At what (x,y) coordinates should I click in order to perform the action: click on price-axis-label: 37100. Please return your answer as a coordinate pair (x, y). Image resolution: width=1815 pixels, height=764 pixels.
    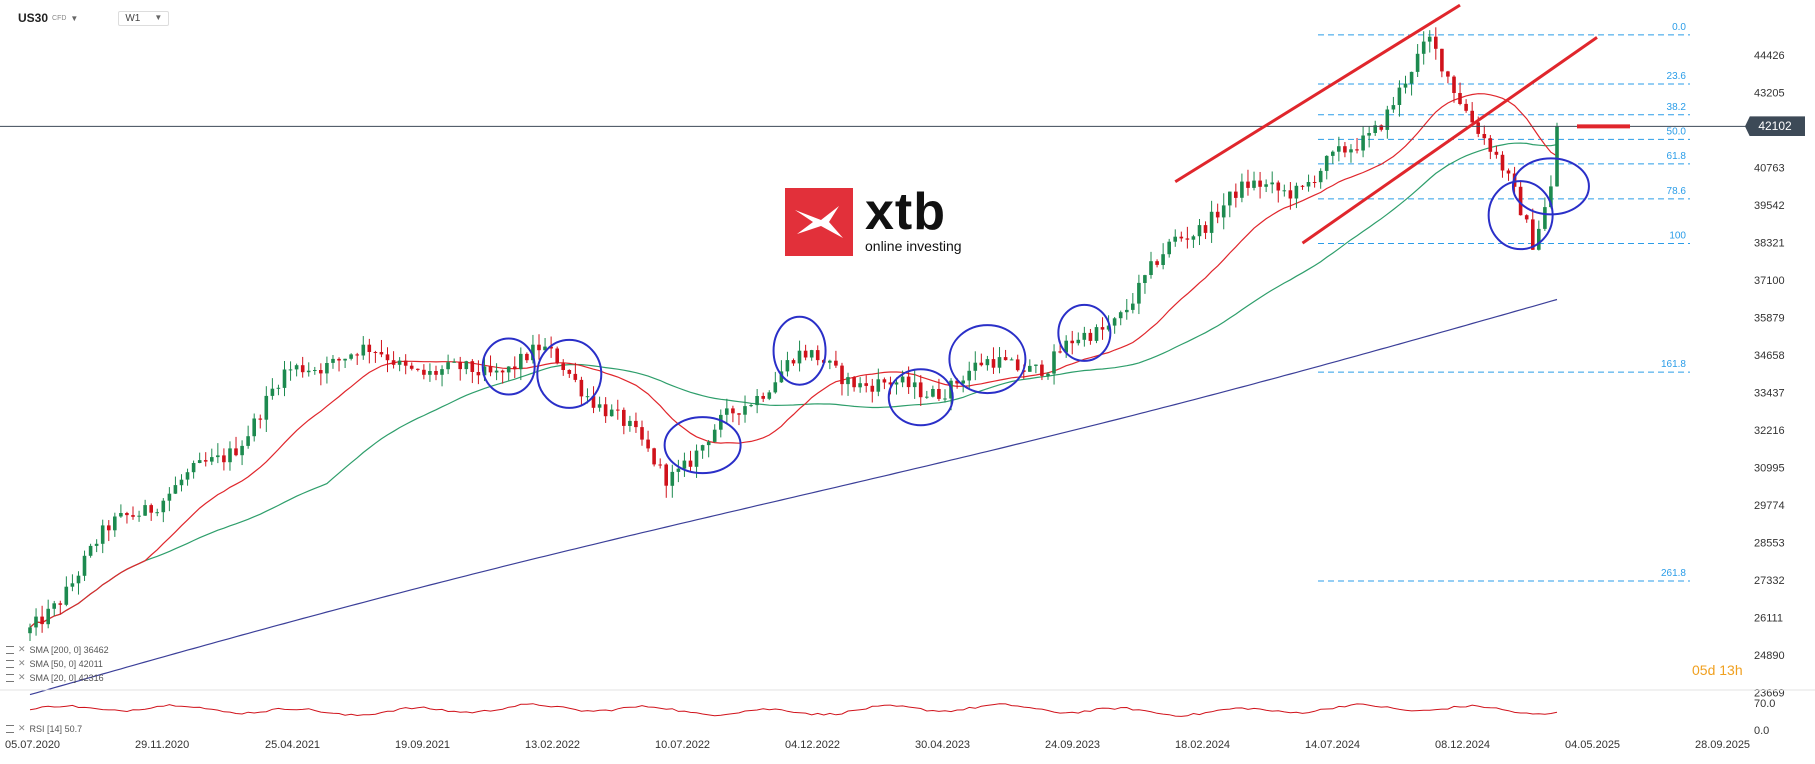
    Looking at the image, I should click on (1769, 281).